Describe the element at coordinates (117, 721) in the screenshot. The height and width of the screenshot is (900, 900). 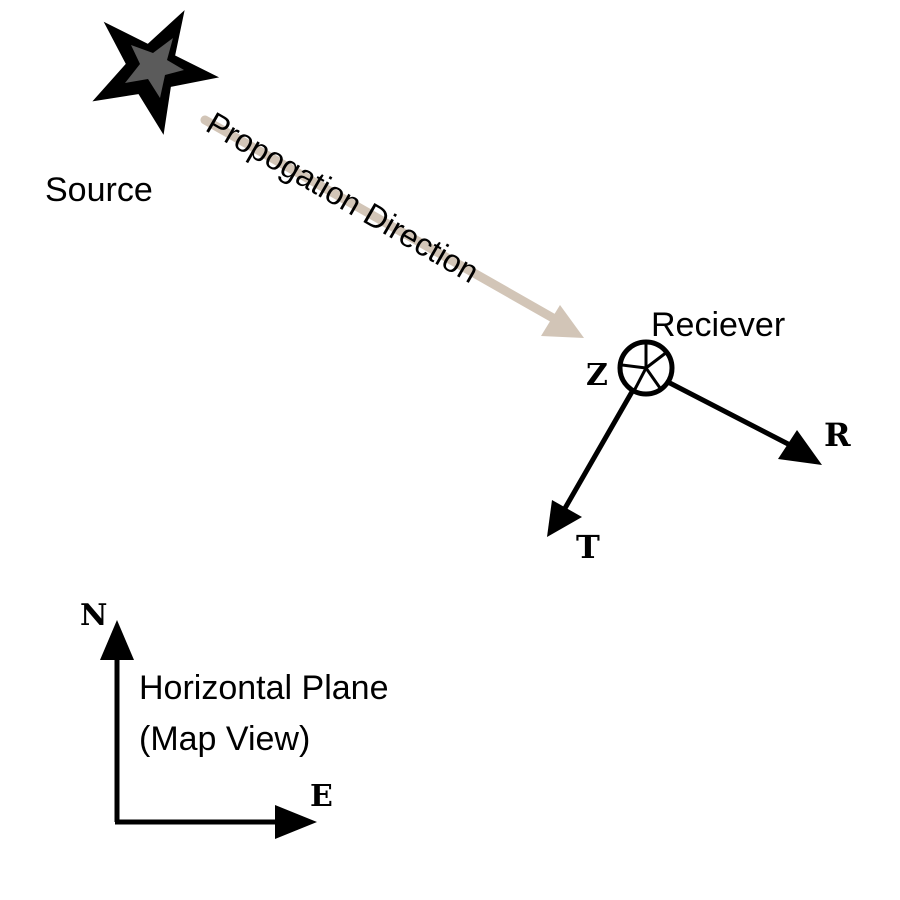
I see `north-axis-arrow` at that location.